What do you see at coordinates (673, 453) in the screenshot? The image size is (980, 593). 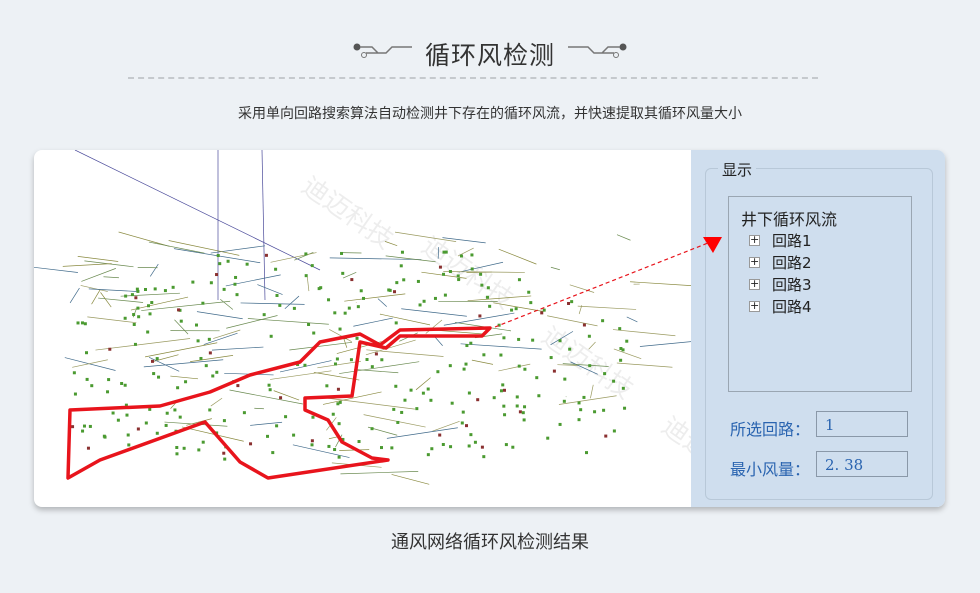 I see `watermark-logo: 迪迈科技` at bounding box center [673, 453].